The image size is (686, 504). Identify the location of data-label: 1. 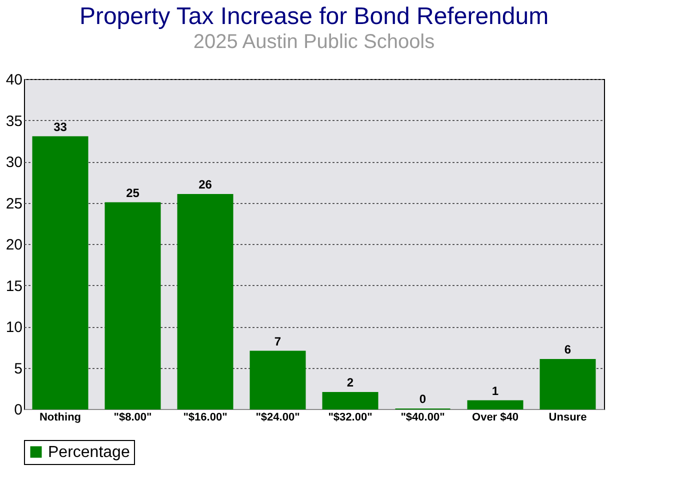
(495, 391).